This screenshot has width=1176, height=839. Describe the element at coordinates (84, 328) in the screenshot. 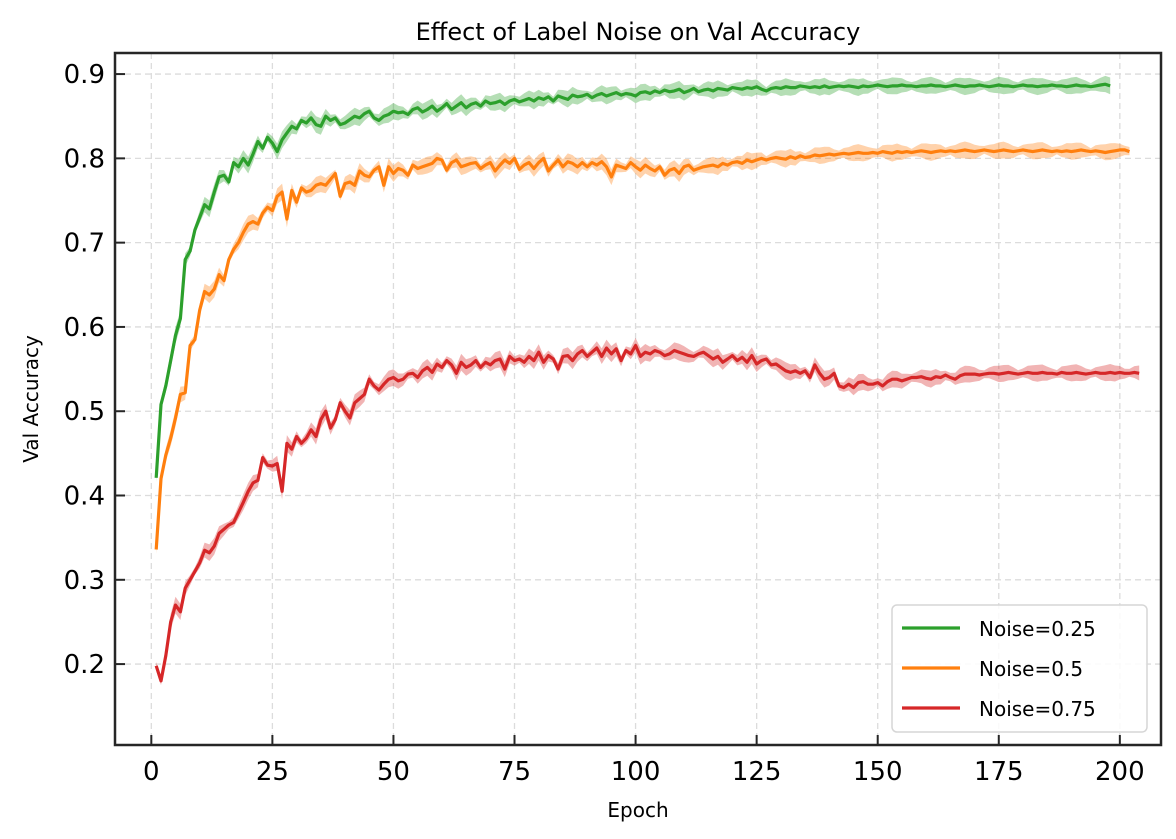

I see `y-tick-label: 0.6` at that location.